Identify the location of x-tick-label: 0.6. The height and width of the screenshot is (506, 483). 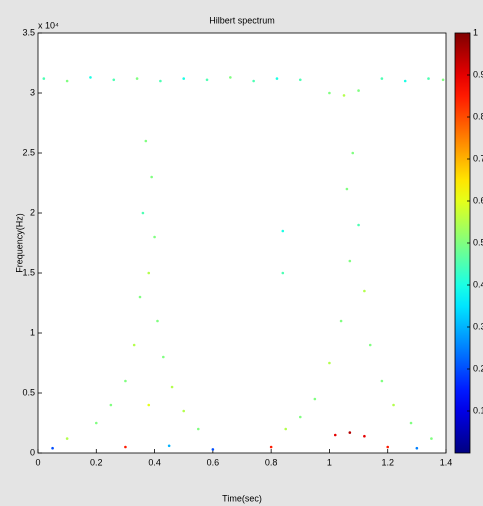
(213, 462).